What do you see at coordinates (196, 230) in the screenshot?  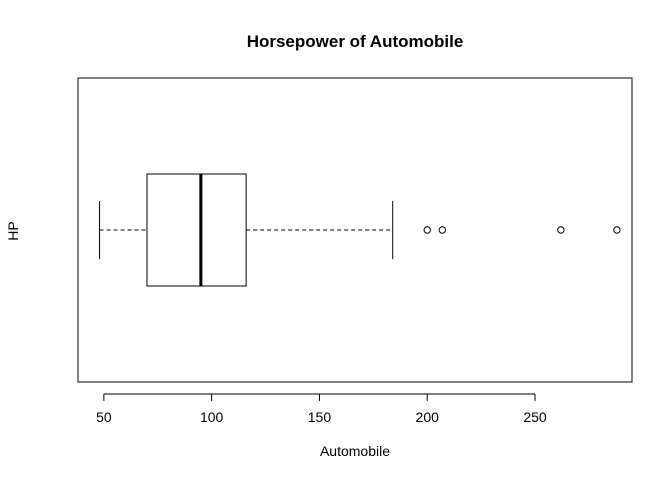 I see `iqr-box` at bounding box center [196, 230].